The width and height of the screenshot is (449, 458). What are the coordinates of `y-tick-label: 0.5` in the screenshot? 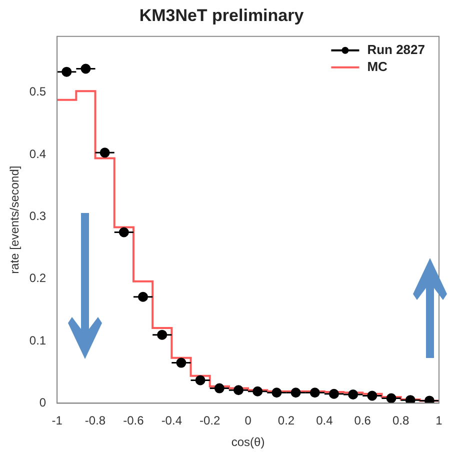 It's located at (37, 91).